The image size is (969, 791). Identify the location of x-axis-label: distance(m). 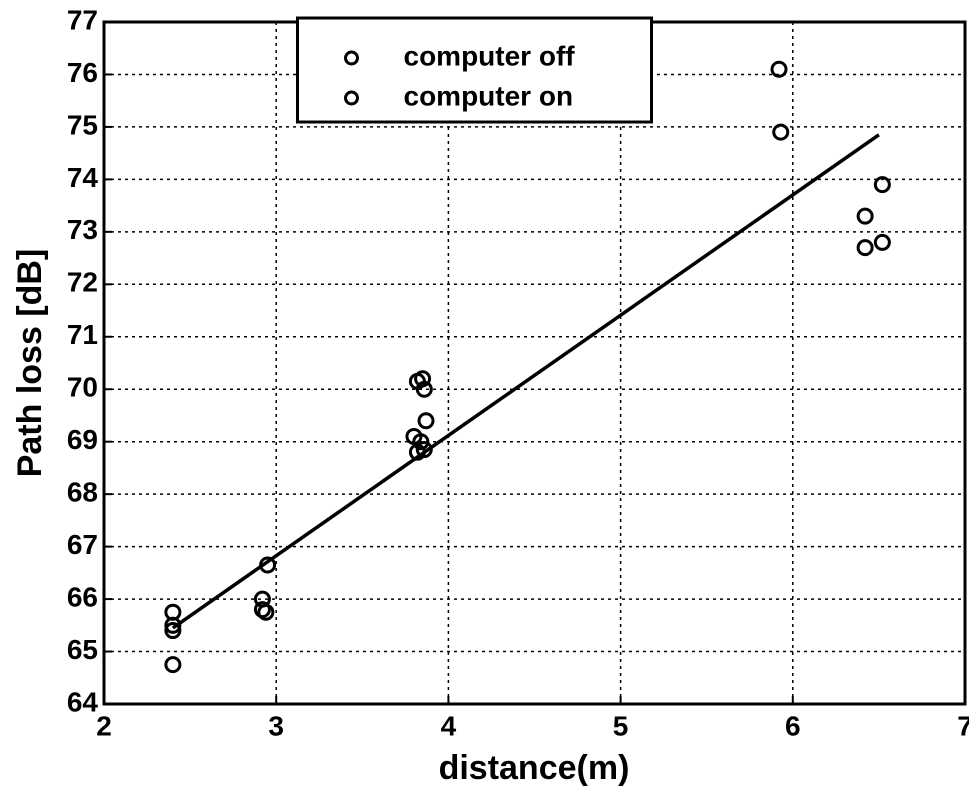
(534, 768).